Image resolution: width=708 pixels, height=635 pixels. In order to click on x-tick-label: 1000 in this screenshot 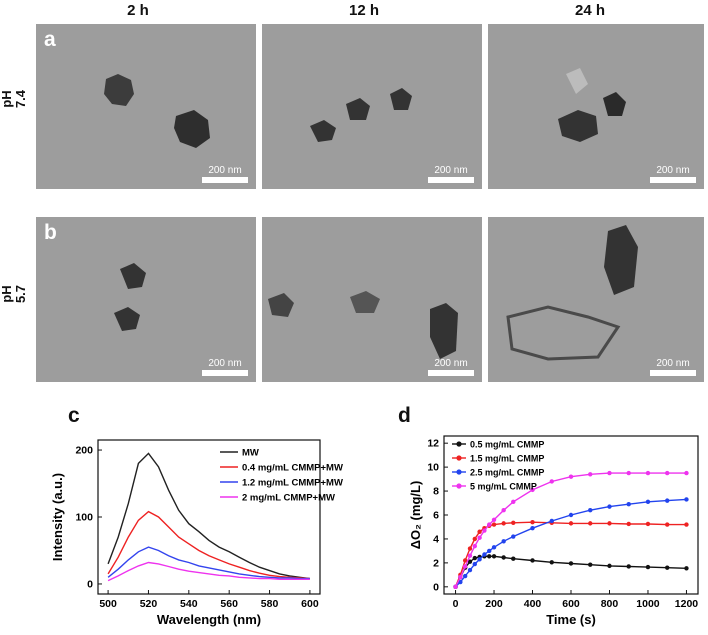, I will do `click(648, 604)`.